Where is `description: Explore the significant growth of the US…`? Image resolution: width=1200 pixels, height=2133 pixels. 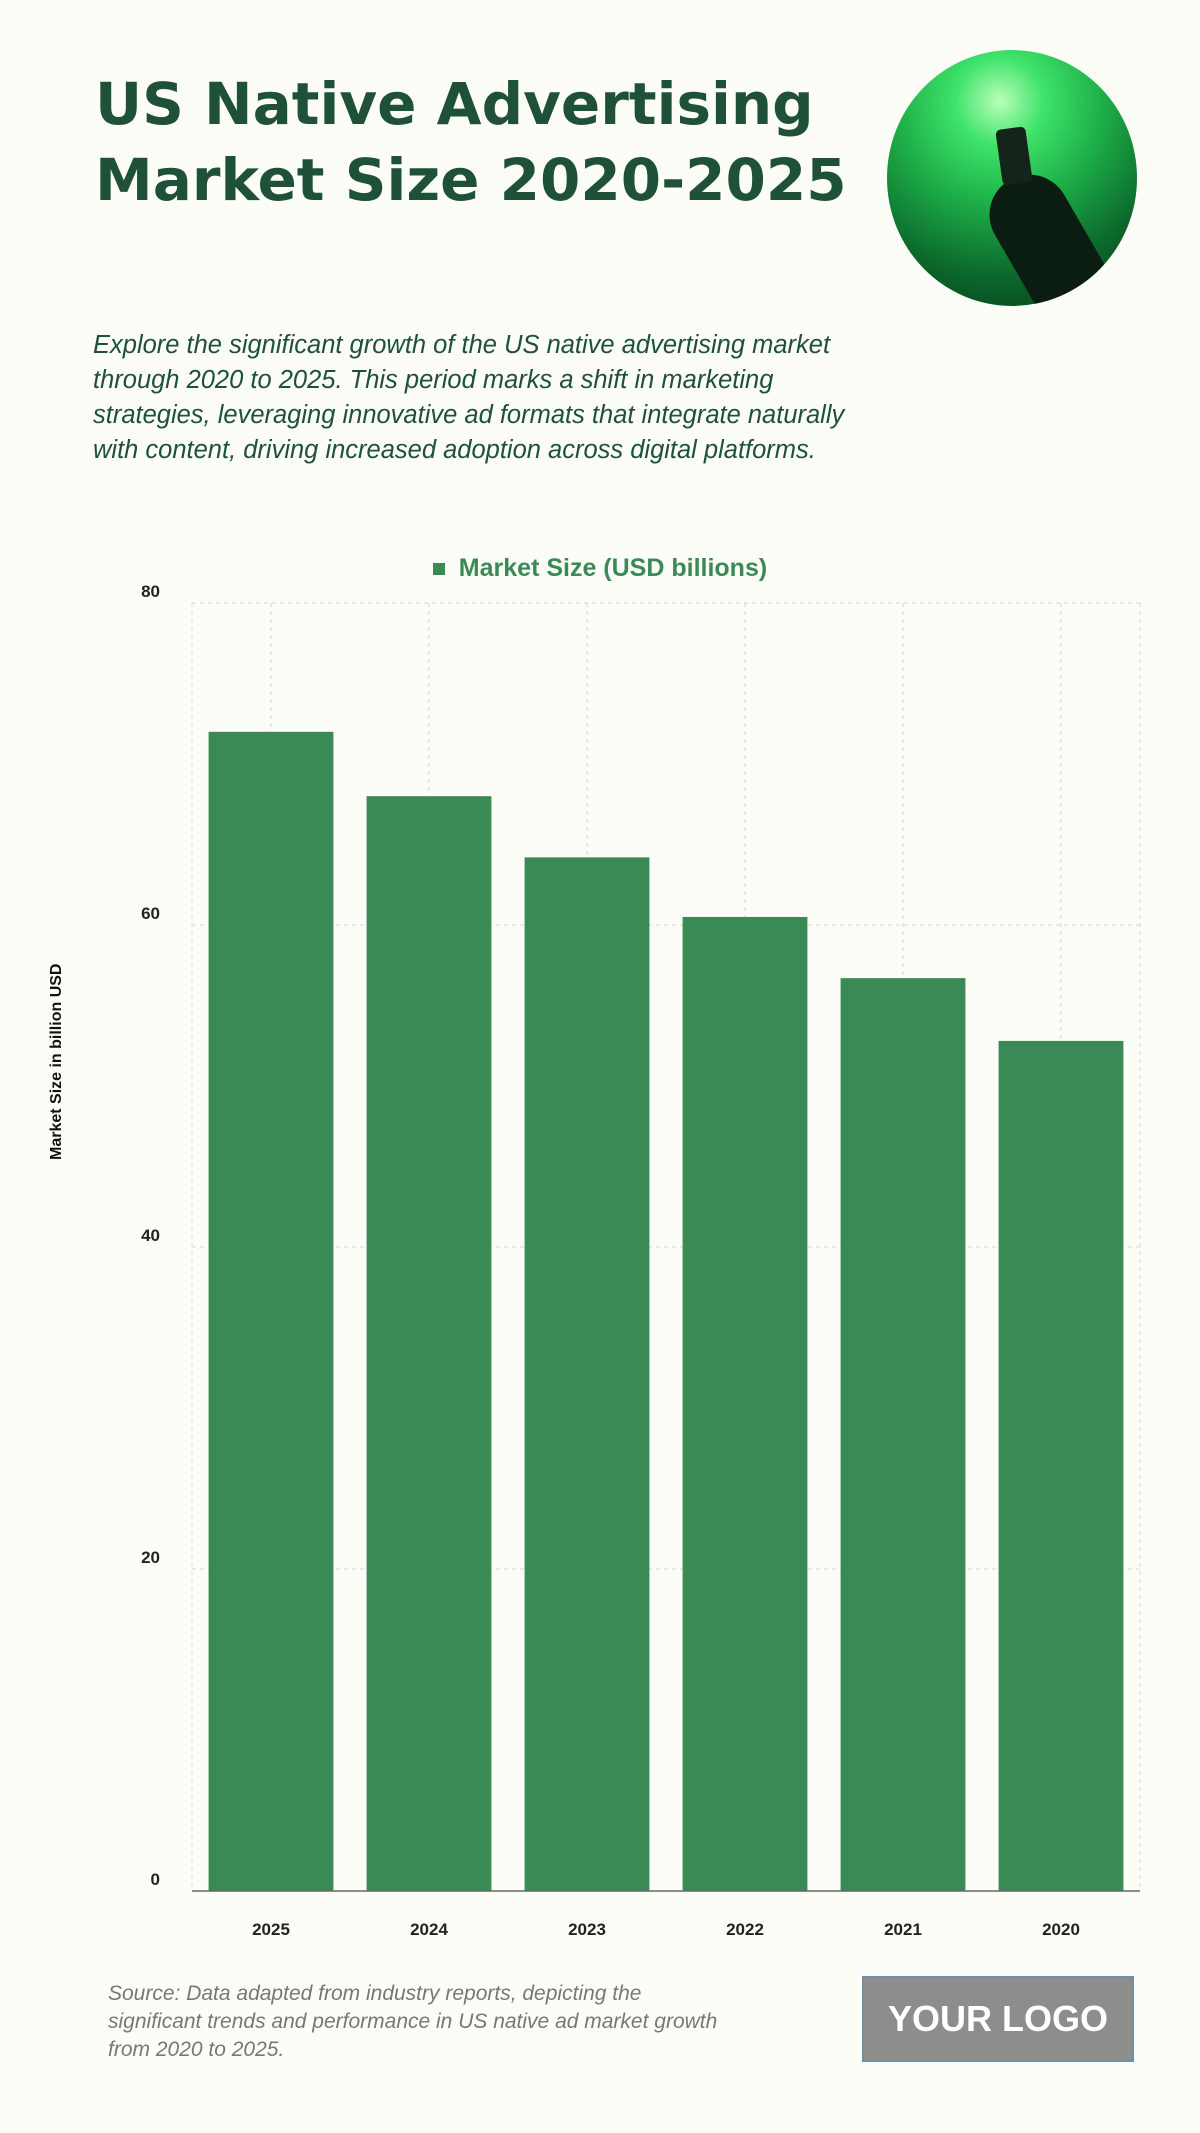
description: Explore the significant growth of the US… is located at coordinates (469, 397).